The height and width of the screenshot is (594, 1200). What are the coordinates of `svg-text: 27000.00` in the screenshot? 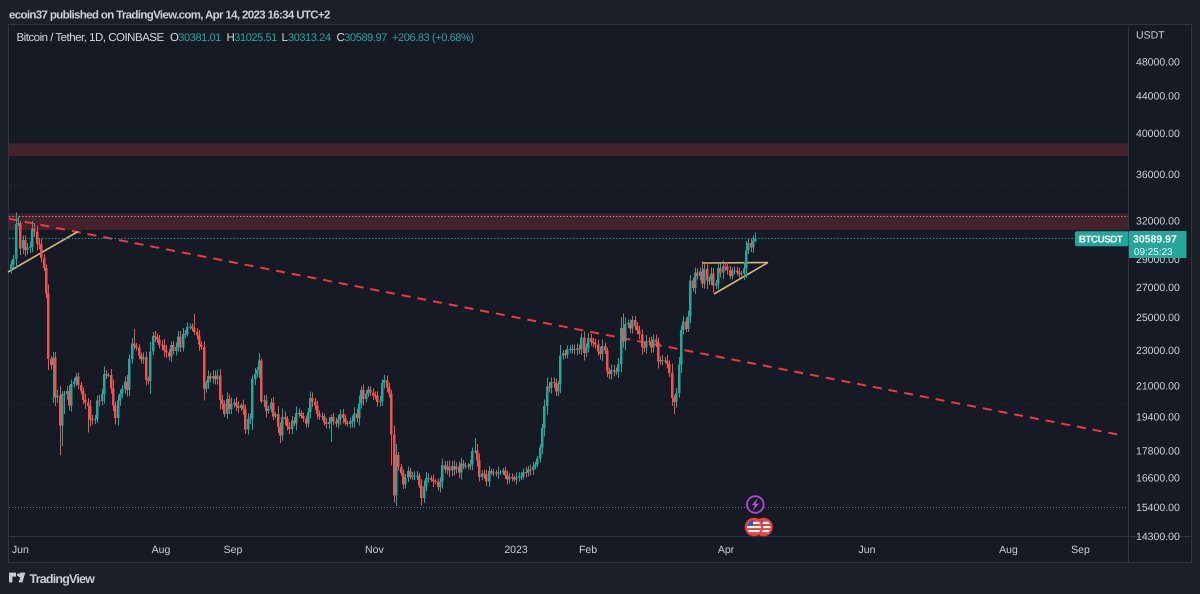 It's located at (1158, 288).